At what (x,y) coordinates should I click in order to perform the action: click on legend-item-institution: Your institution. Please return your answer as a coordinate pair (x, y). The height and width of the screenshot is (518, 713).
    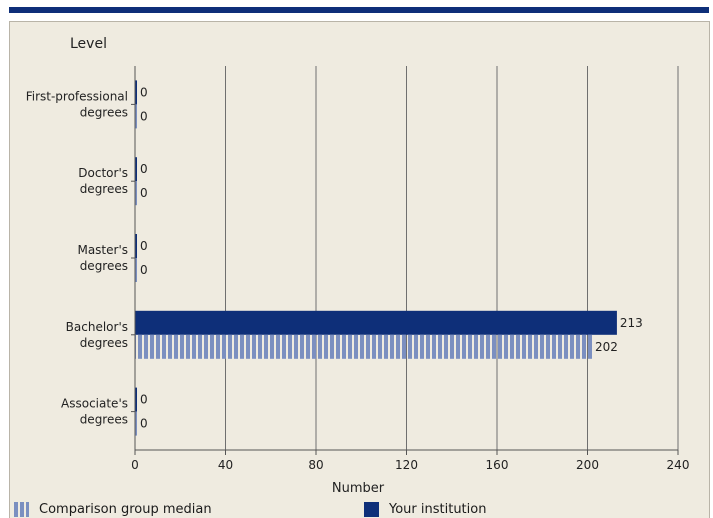
    Looking at the image, I should click on (425, 509).